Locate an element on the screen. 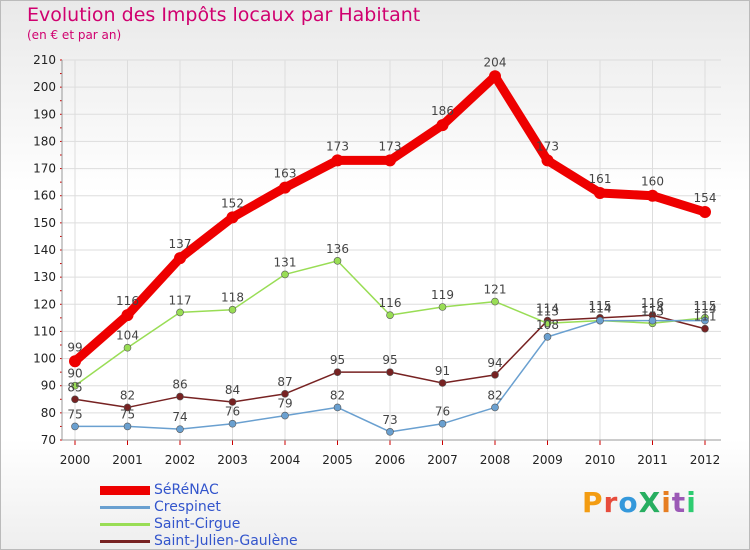  y-tick-label: 130 is located at coordinates (44, 277).